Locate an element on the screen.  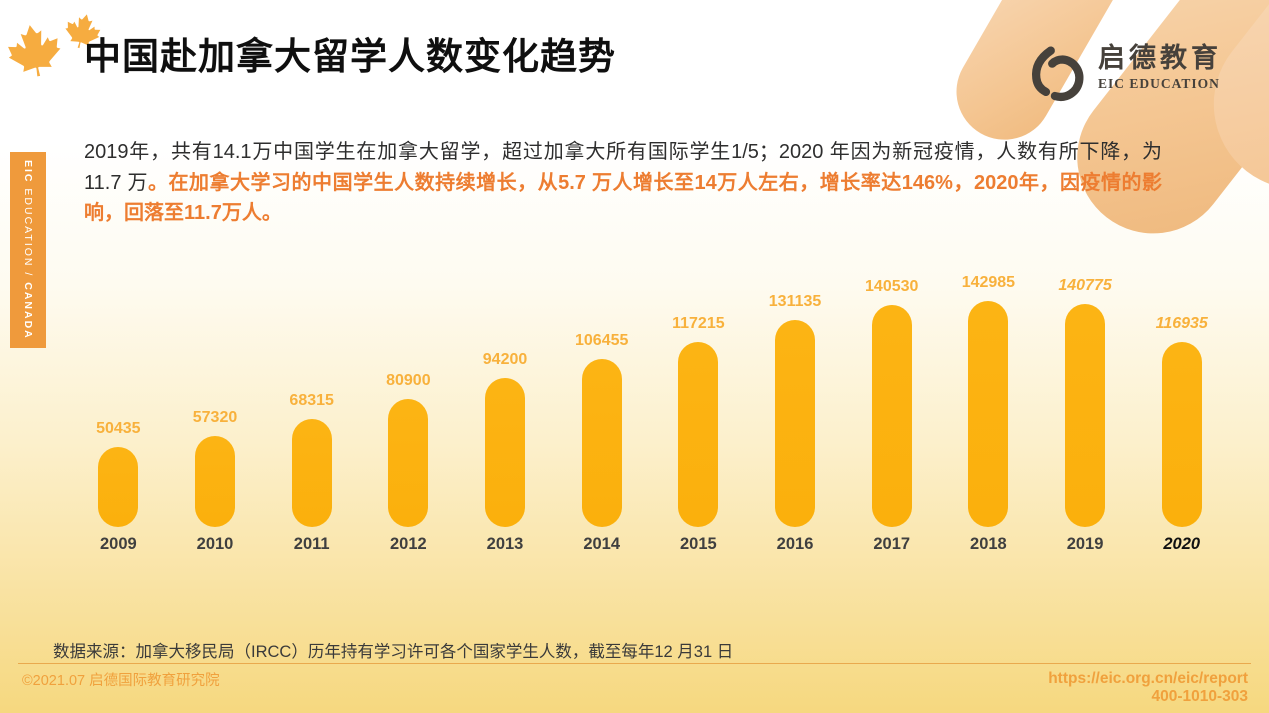
footer-url: https://eic.org.cn/eic/report is located at coordinates (1148, 678).